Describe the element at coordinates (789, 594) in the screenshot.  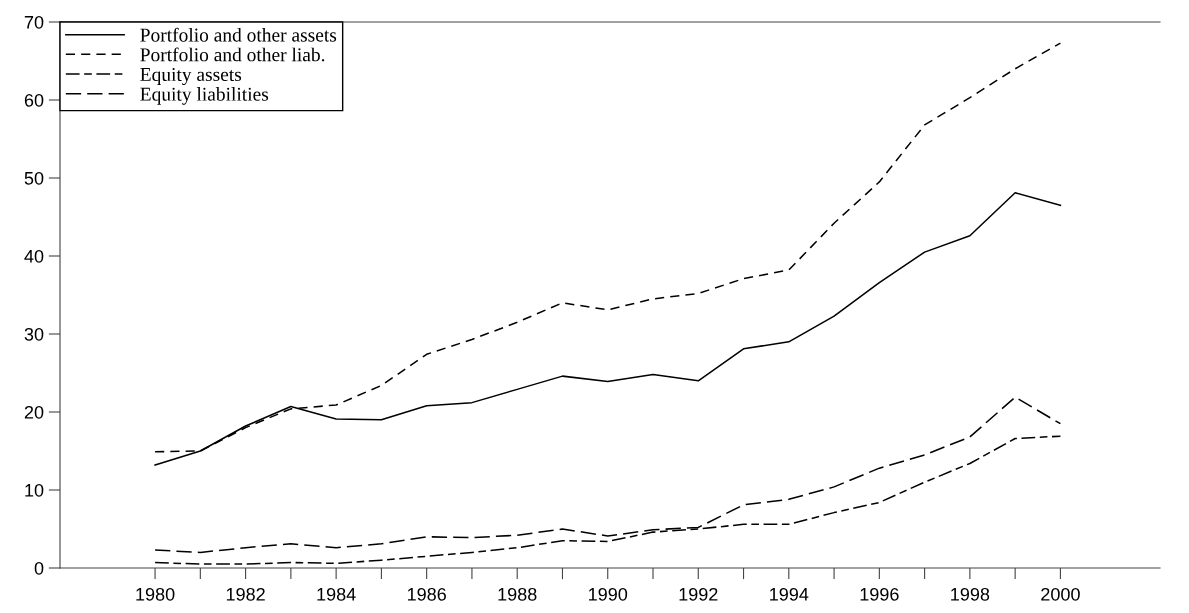
I see `x-tick-label: 1994` at that location.